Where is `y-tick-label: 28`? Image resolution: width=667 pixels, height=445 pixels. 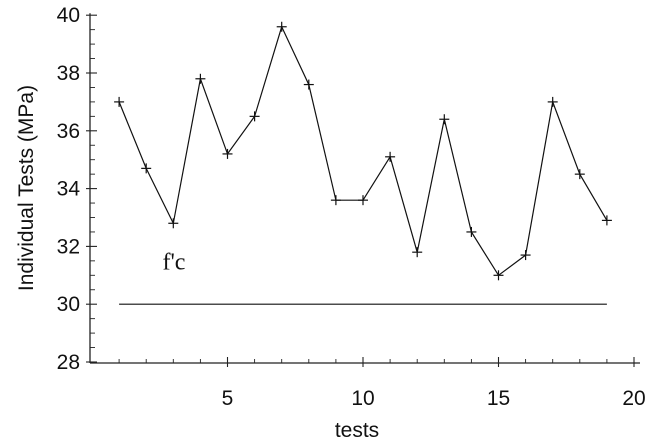 y-tick-label: 28 is located at coordinates (68, 362).